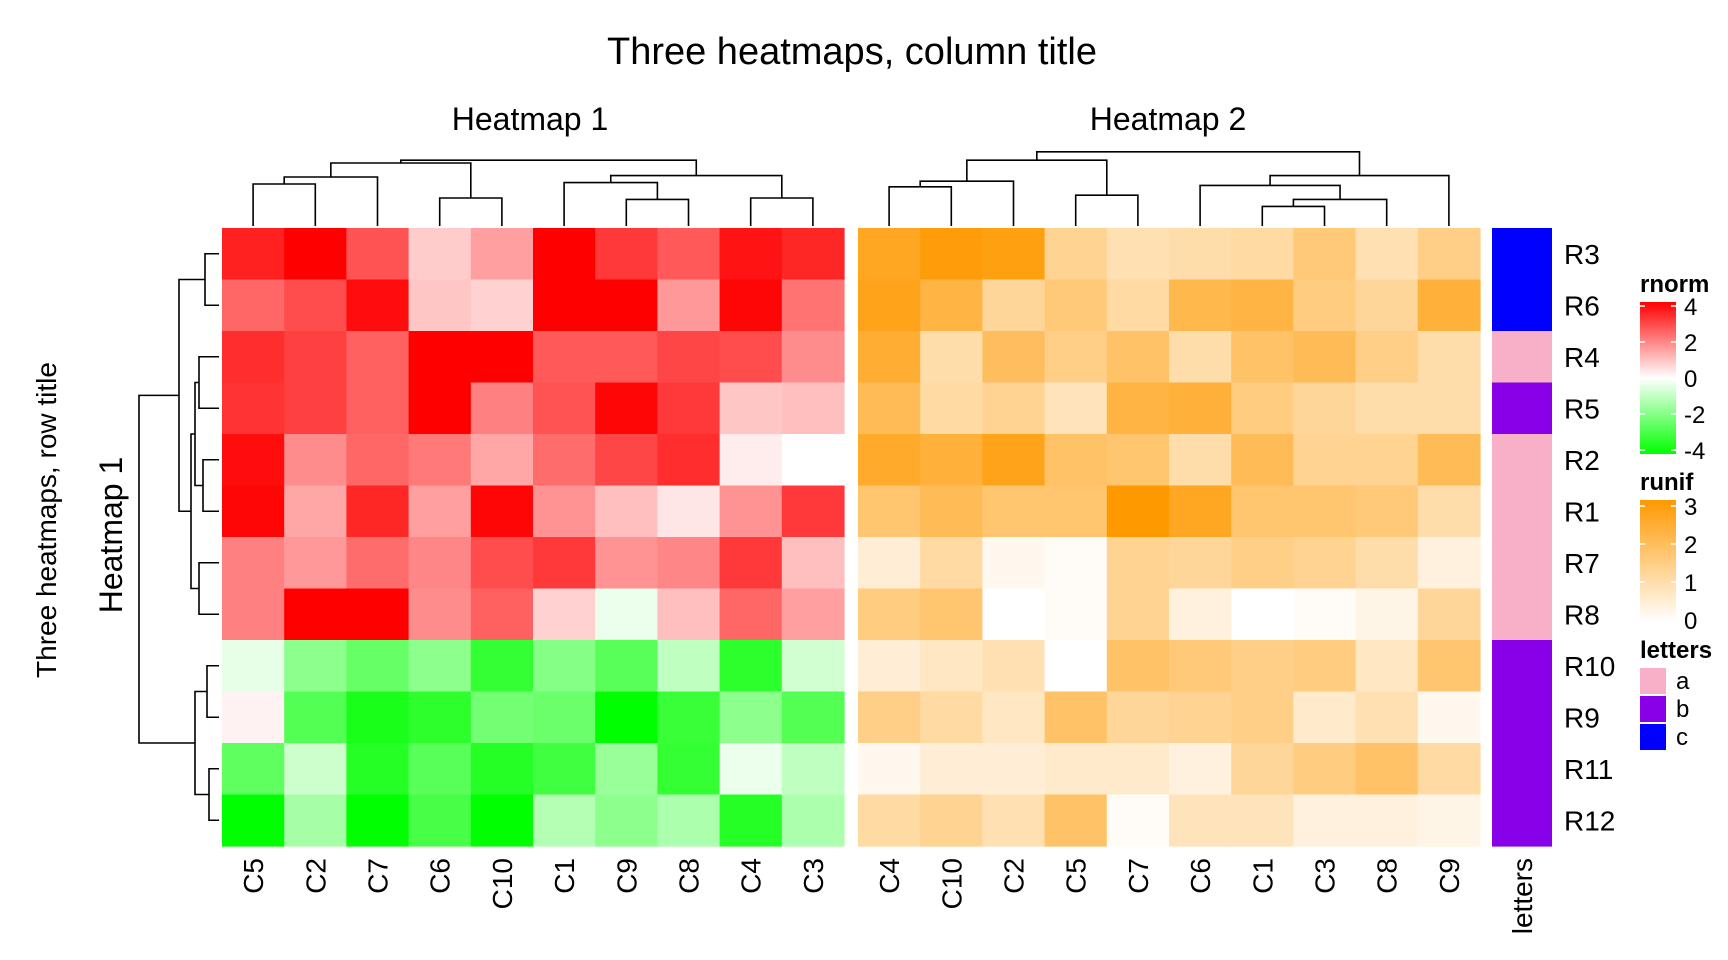  What do you see at coordinates (951, 666) in the screenshot?
I see `heatmap-2-cell-R10-C10` at bounding box center [951, 666].